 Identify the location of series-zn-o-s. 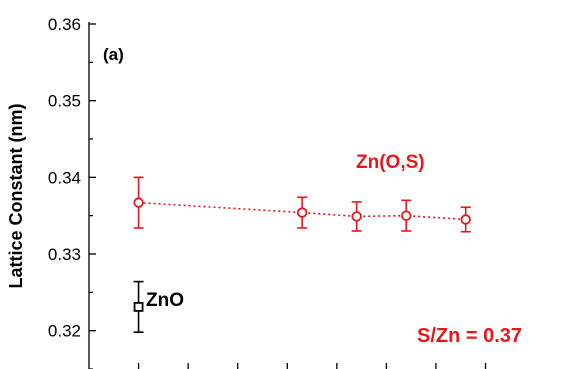
(302, 204).